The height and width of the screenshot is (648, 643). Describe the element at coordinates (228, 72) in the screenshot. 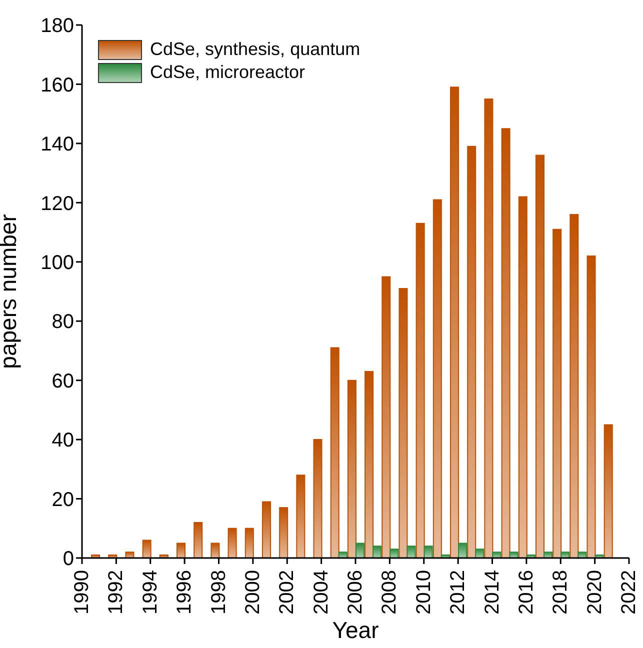

I see `legend-label: CdSe, microreactor` at that location.